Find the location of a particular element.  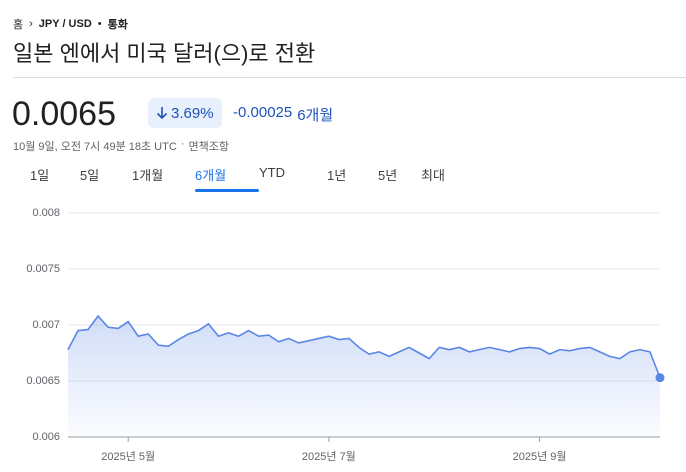

range-tab: 1년 is located at coordinates (337, 175).